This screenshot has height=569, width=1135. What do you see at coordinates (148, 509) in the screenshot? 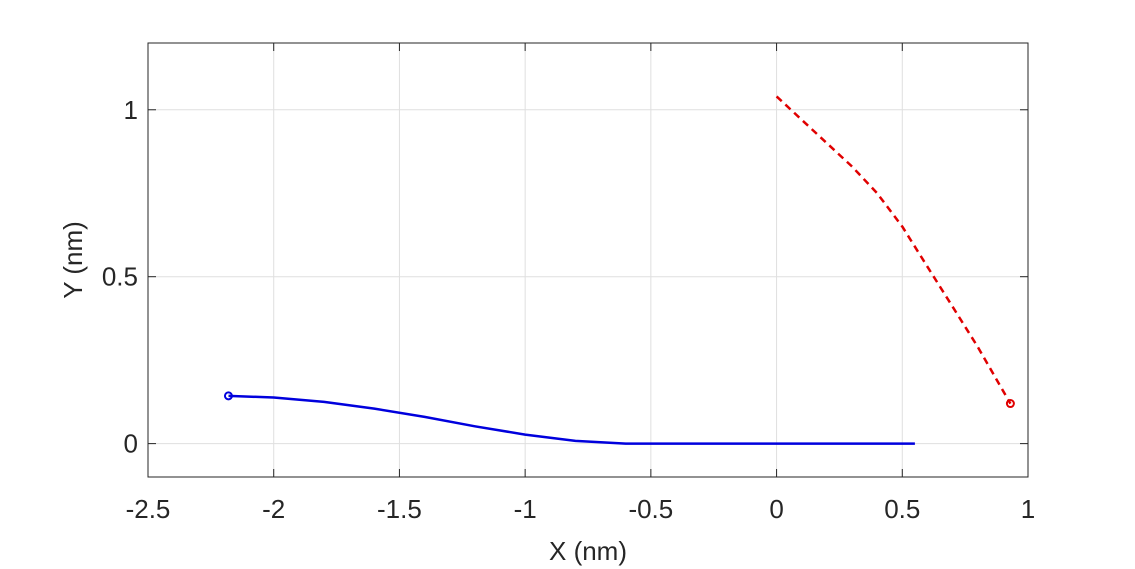
I see `x-tick-label: -2.5` at bounding box center [148, 509].